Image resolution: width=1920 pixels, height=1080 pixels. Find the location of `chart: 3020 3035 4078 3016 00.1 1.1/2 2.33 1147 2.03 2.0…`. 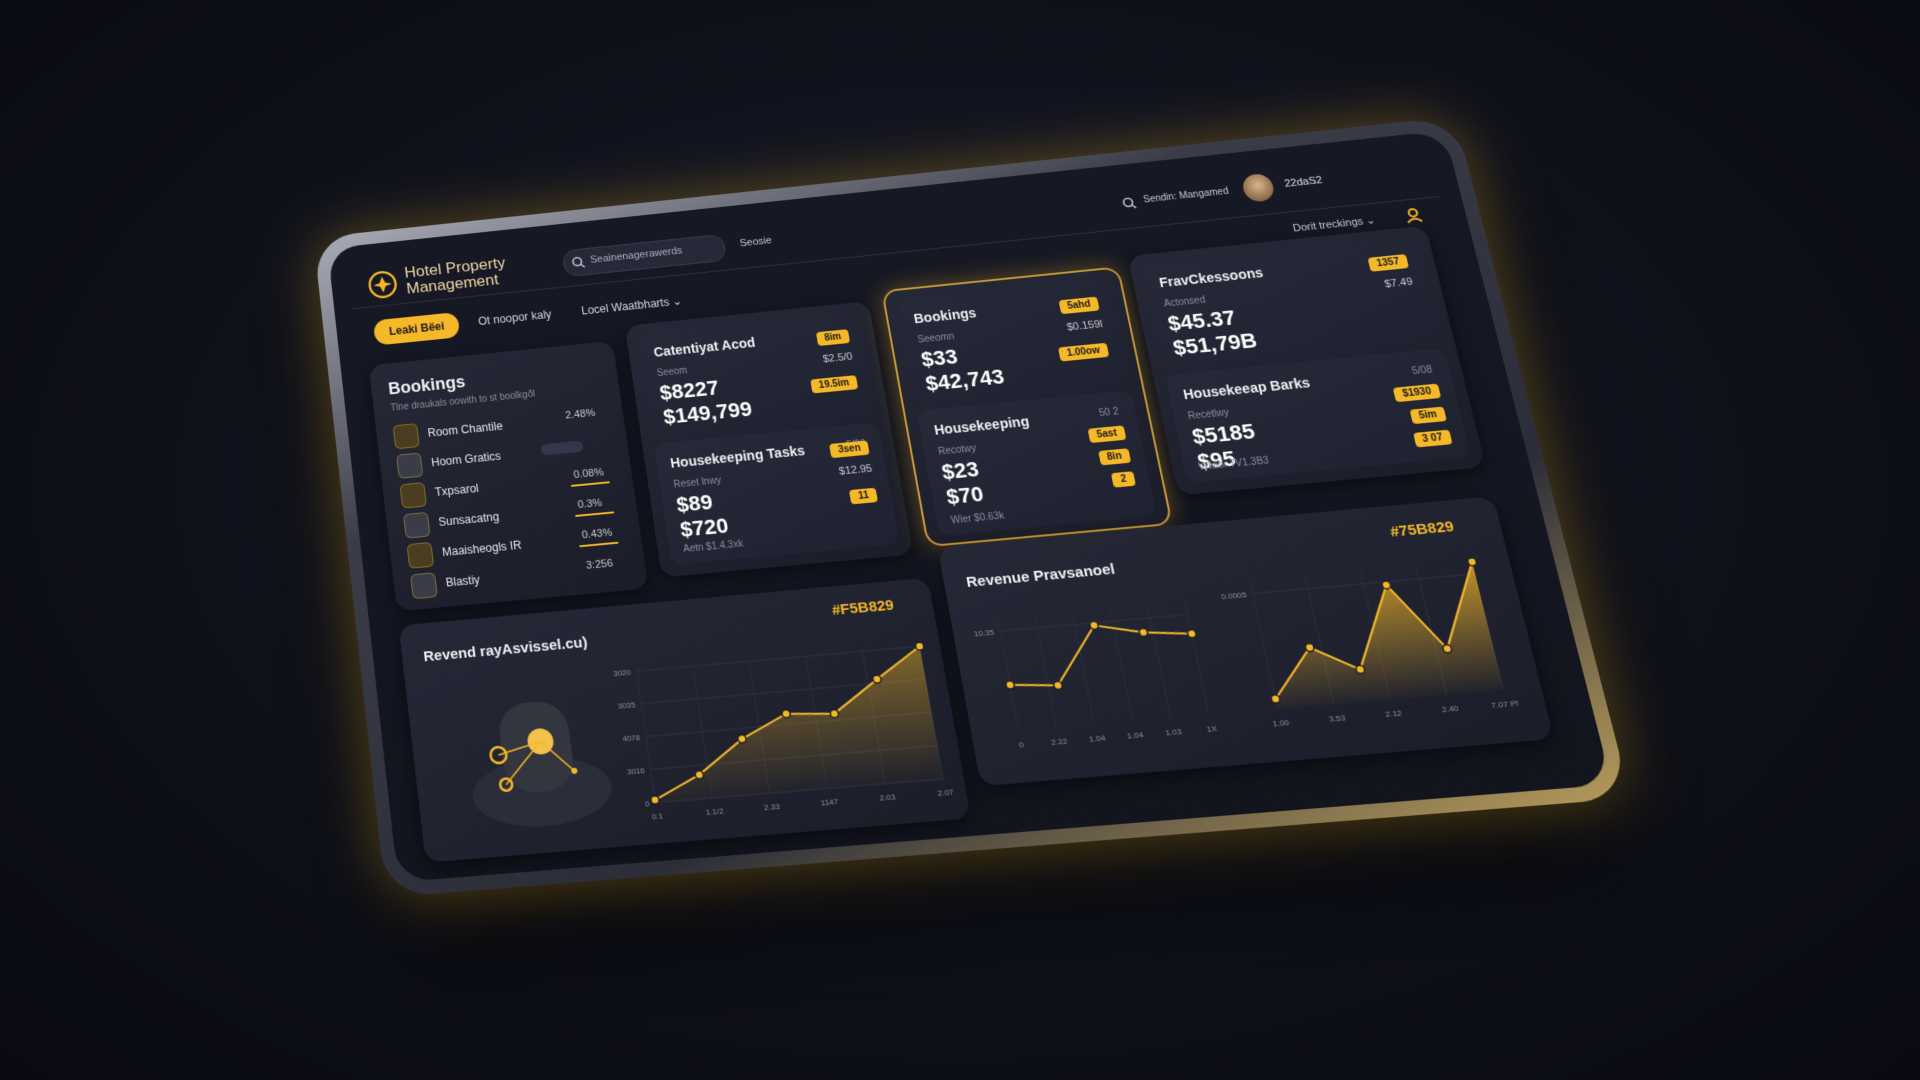

chart: 3020 3035 4078 3016 00.1 1.1/2 2.33 1147 2.03 2.0… is located at coordinates (779, 736).